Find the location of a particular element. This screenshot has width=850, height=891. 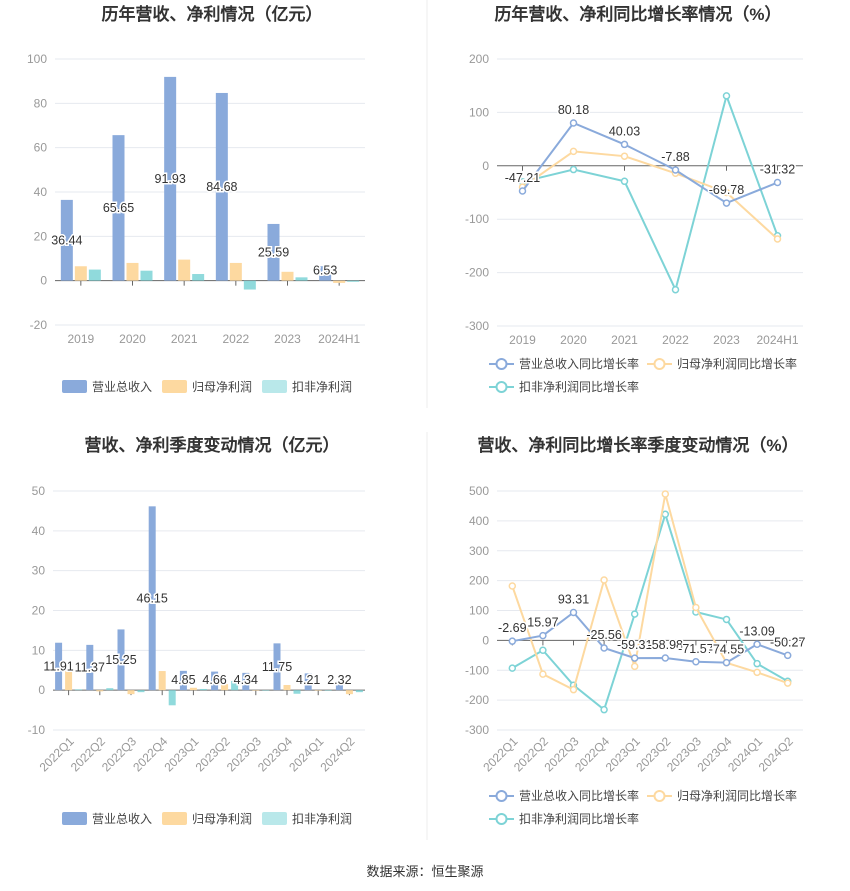

data-label: 11.91 is located at coordinates (58, 666).